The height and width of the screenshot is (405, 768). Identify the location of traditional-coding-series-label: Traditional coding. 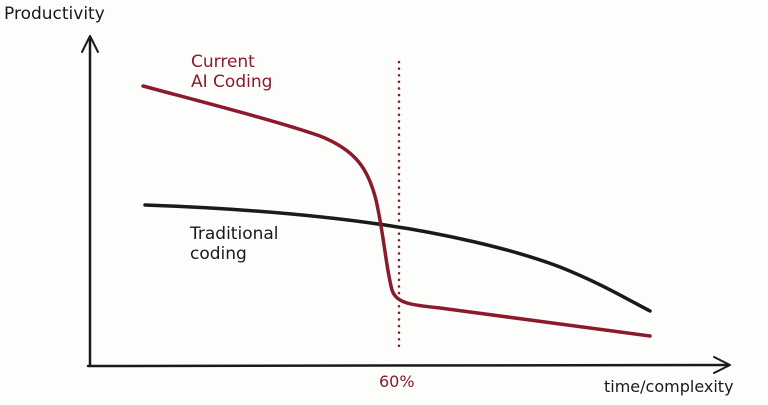
(234, 244).